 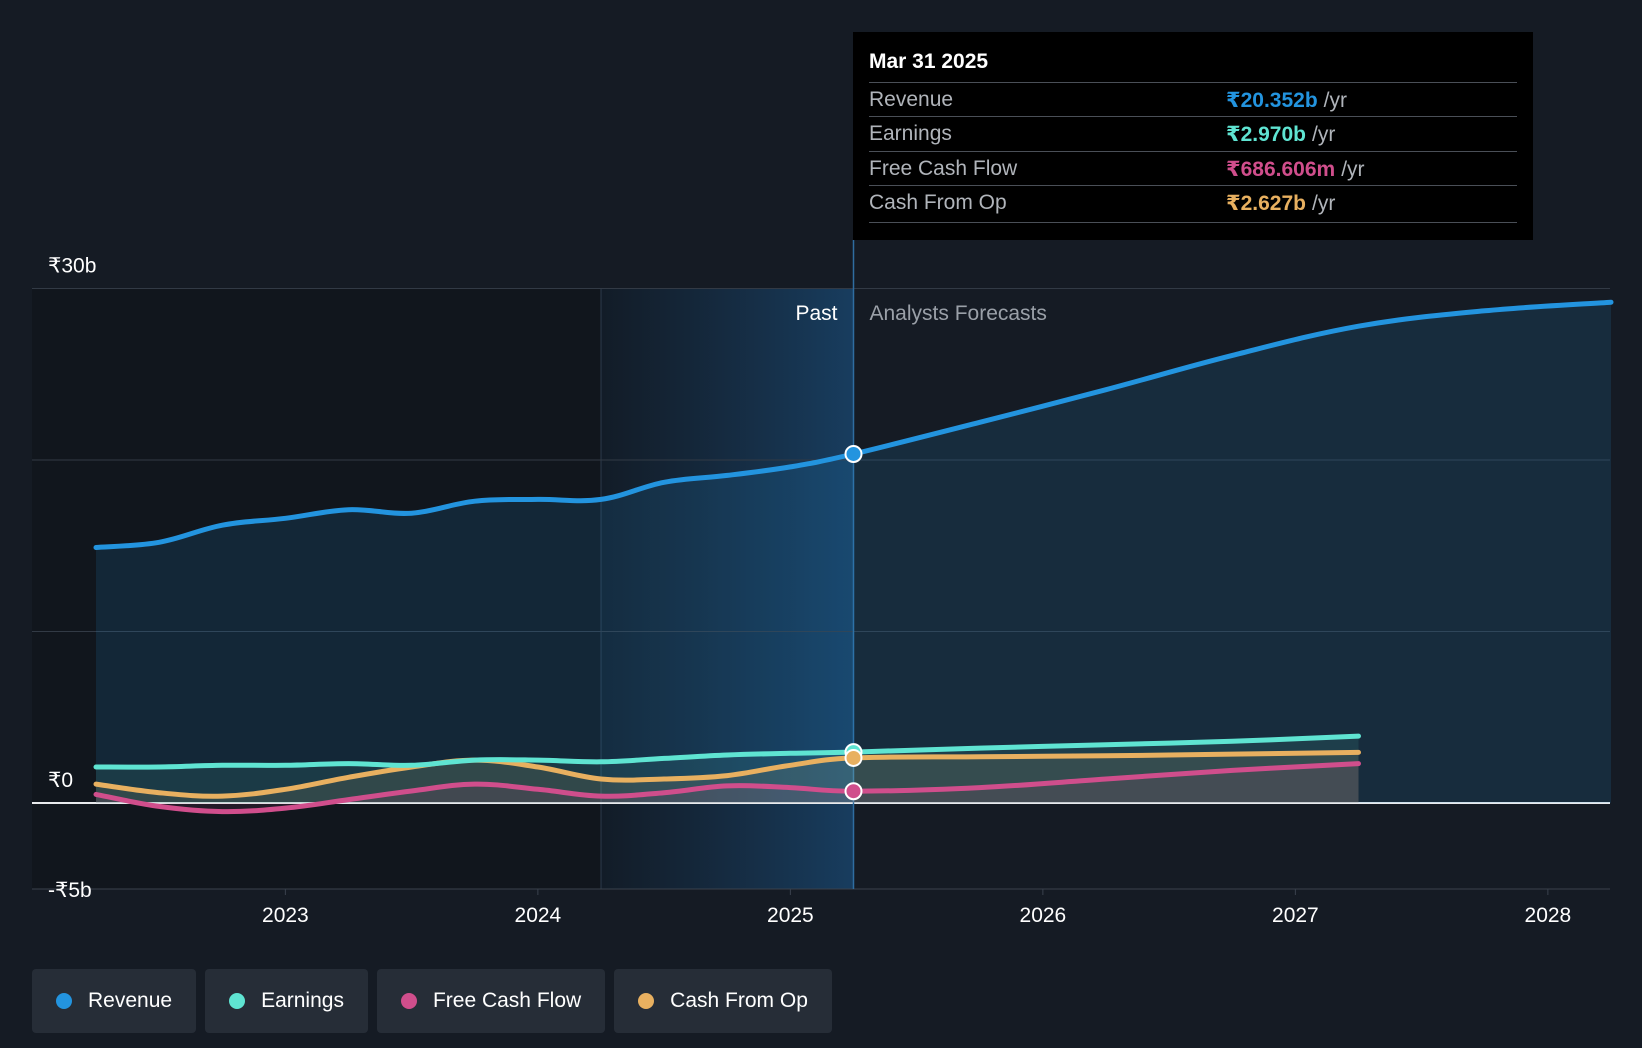 What do you see at coordinates (911, 99) in the screenshot?
I see `tooltip-label: Revenue` at bounding box center [911, 99].